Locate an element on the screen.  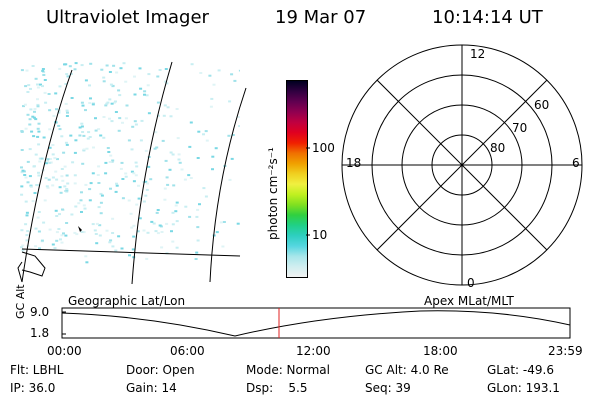
map-caption: Geographic Lat/Lon is located at coordinates (127, 301).